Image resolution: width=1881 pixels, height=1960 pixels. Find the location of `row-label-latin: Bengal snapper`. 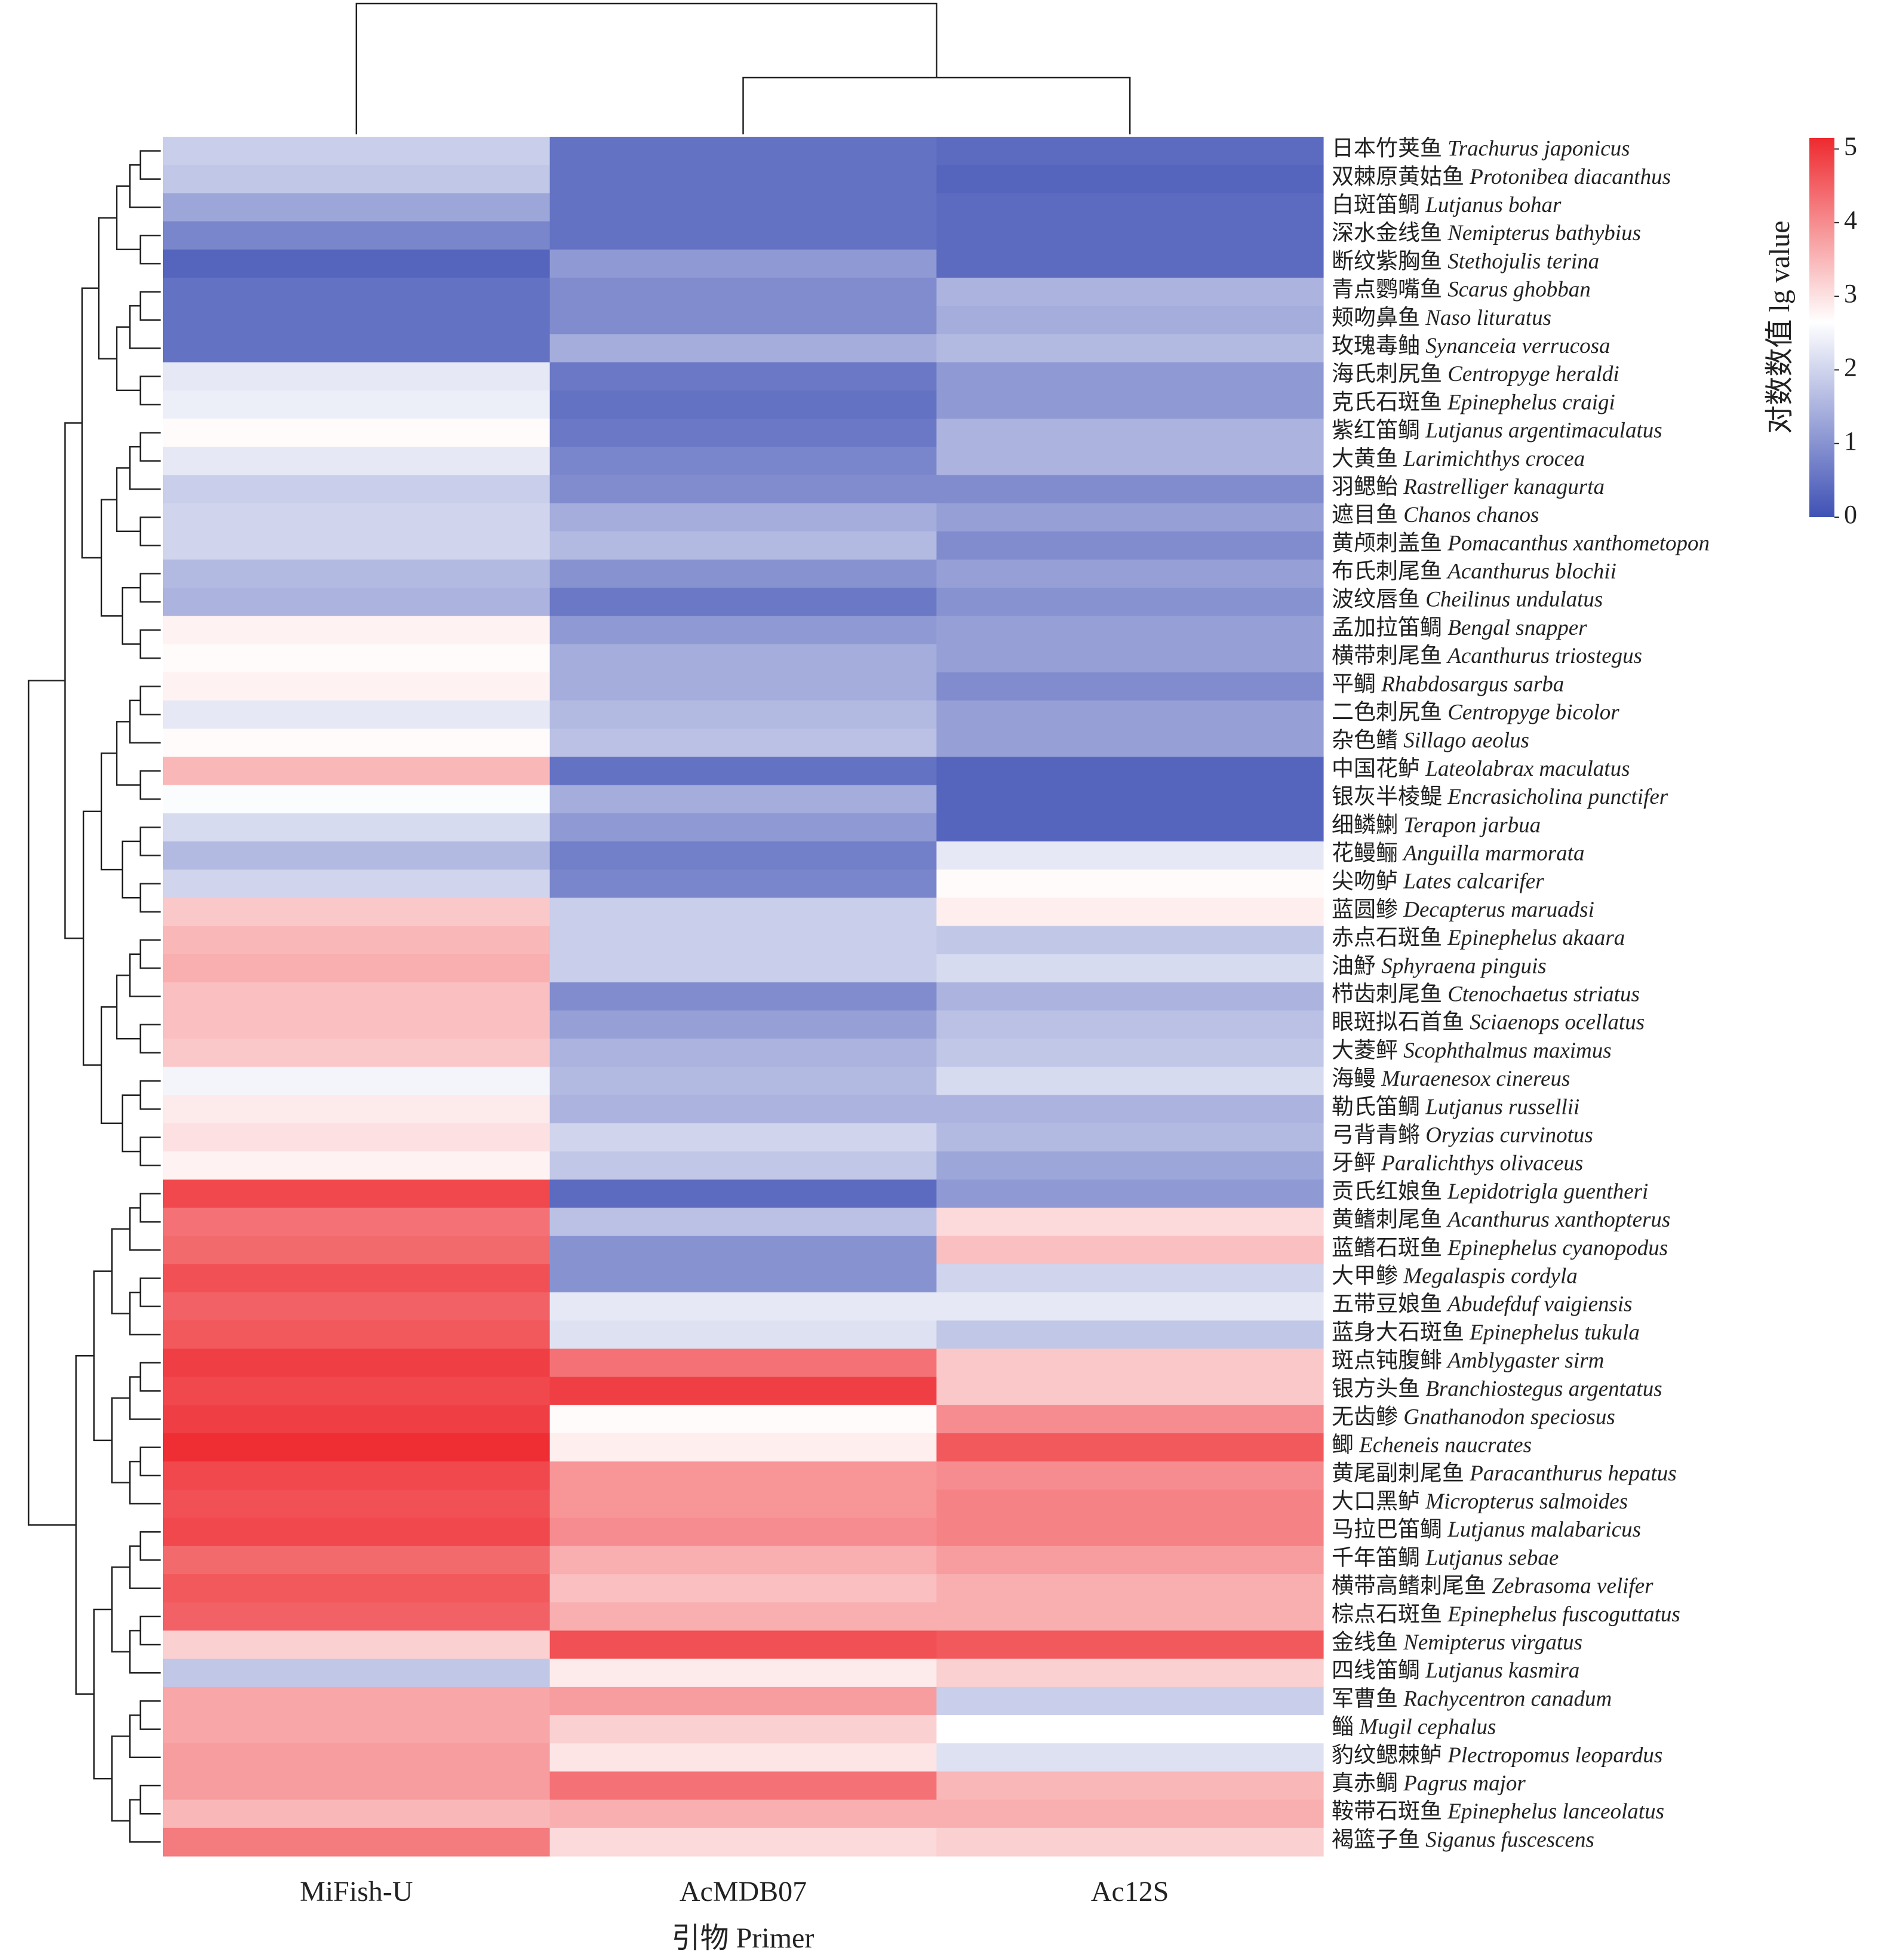

row-label-latin: Bengal snapper is located at coordinates (1517, 628).